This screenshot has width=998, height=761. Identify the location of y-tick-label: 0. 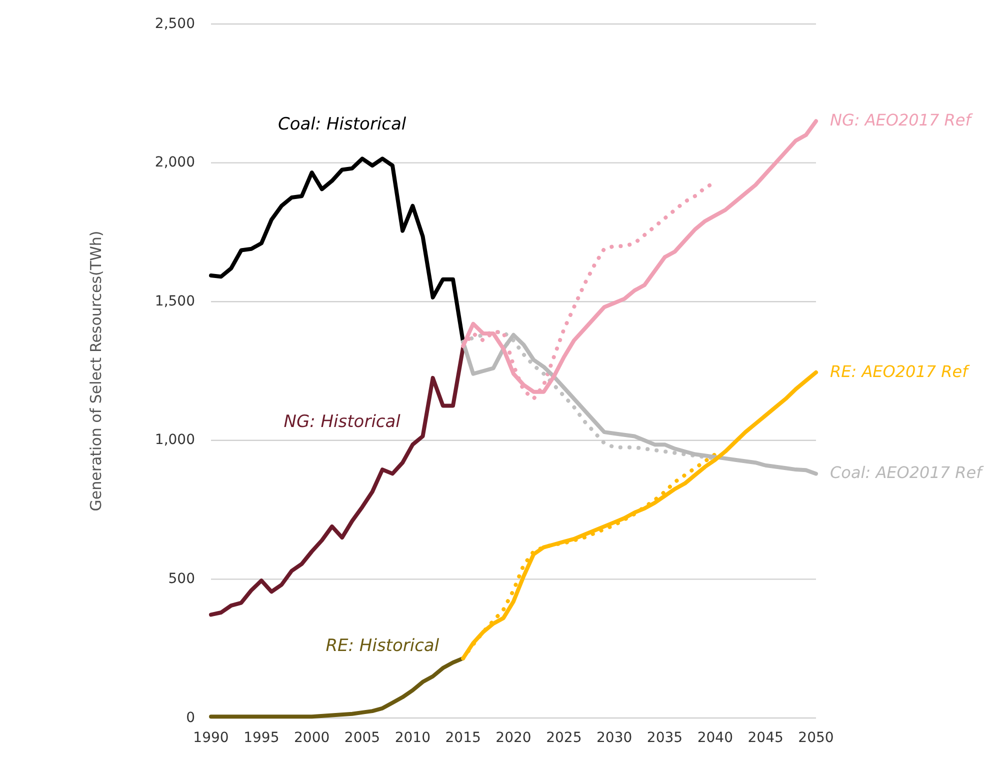
(190, 718).